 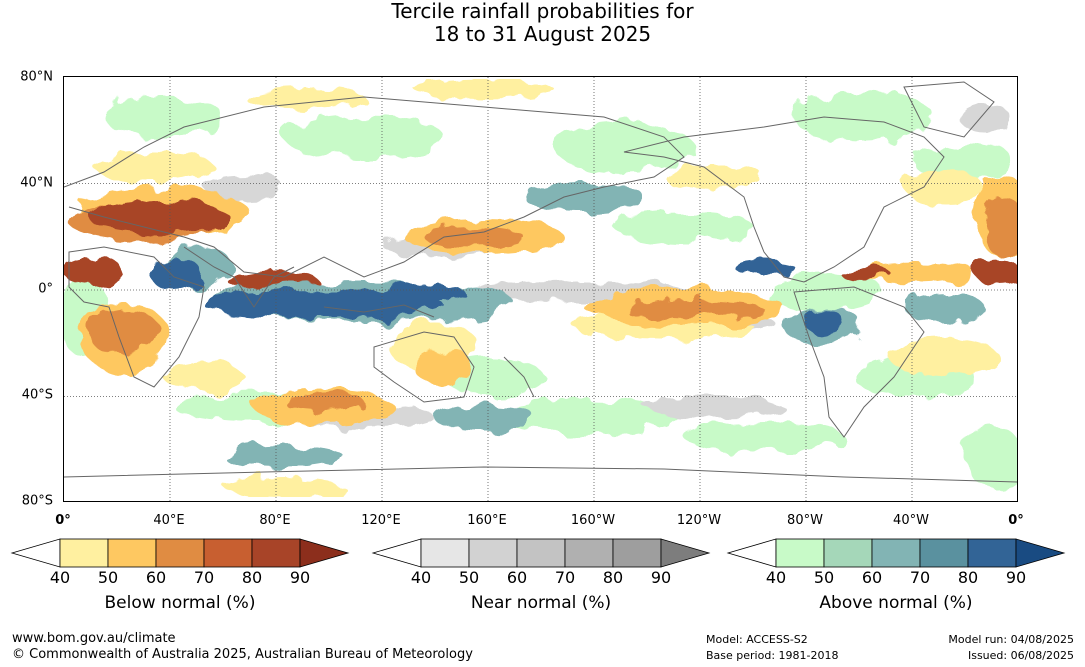 What do you see at coordinates (772, 655) in the screenshot?
I see `footer-base-period: Base period: 1981-2018` at bounding box center [772, 655].